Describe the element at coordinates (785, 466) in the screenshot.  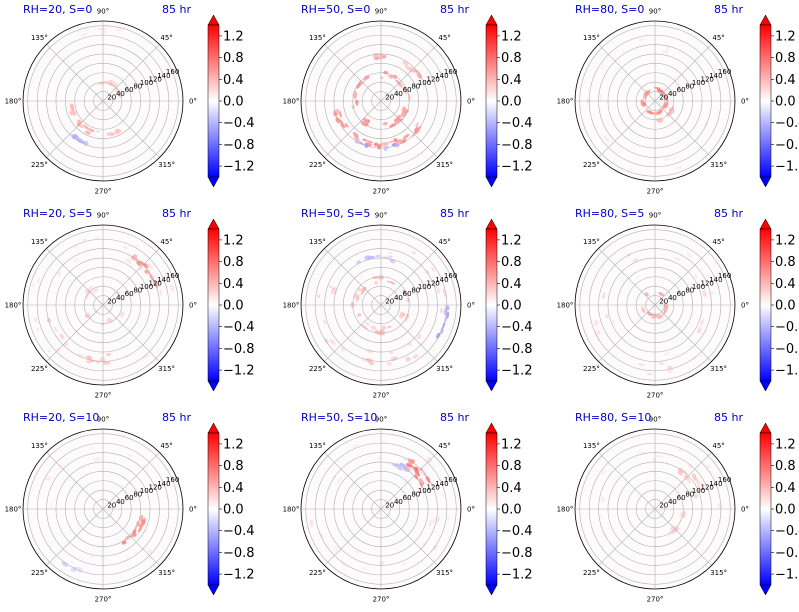
I see `colorbar-tick-label: 0.8` at that location.